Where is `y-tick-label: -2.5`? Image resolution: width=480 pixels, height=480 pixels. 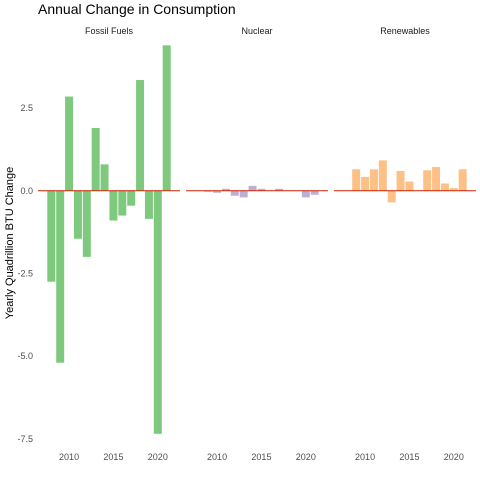
y-tick-label: -2.5 is located at coordinates (25, 273).